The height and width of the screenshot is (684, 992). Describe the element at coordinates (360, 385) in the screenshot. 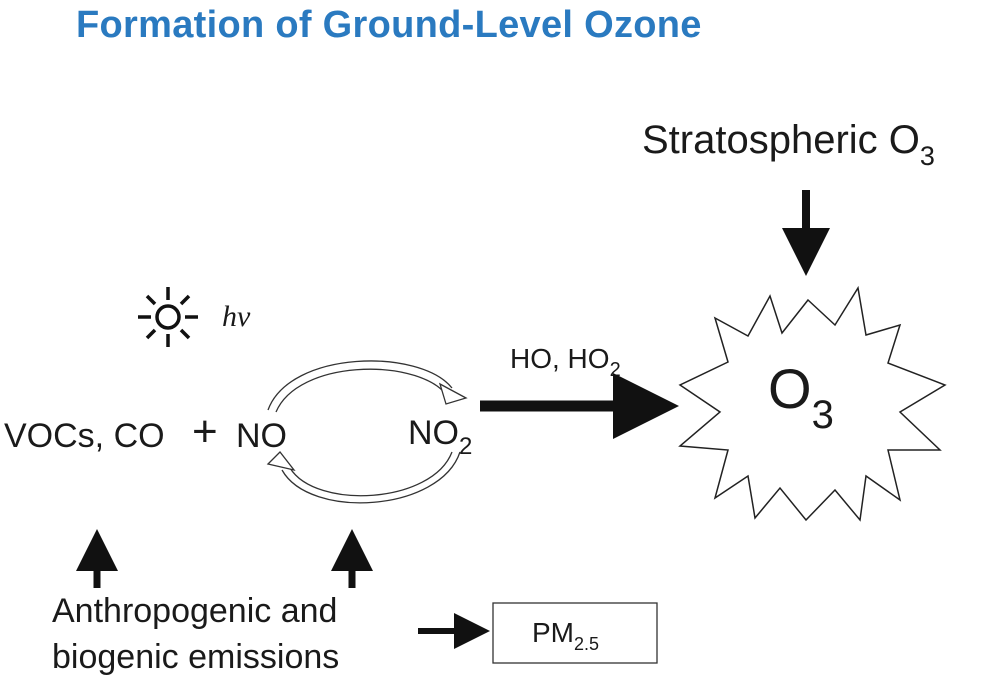

I see `top-cycle-arrow` at that location.